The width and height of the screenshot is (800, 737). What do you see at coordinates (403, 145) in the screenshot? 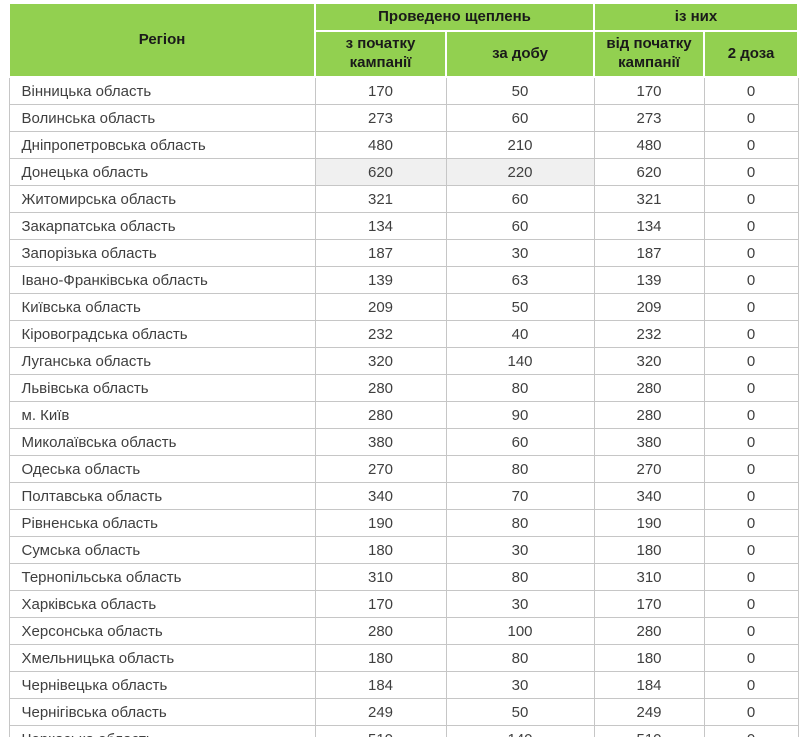
I see `table-row: Дніпропетровська область 480 210 480 0` at bounding box center [403, 145].